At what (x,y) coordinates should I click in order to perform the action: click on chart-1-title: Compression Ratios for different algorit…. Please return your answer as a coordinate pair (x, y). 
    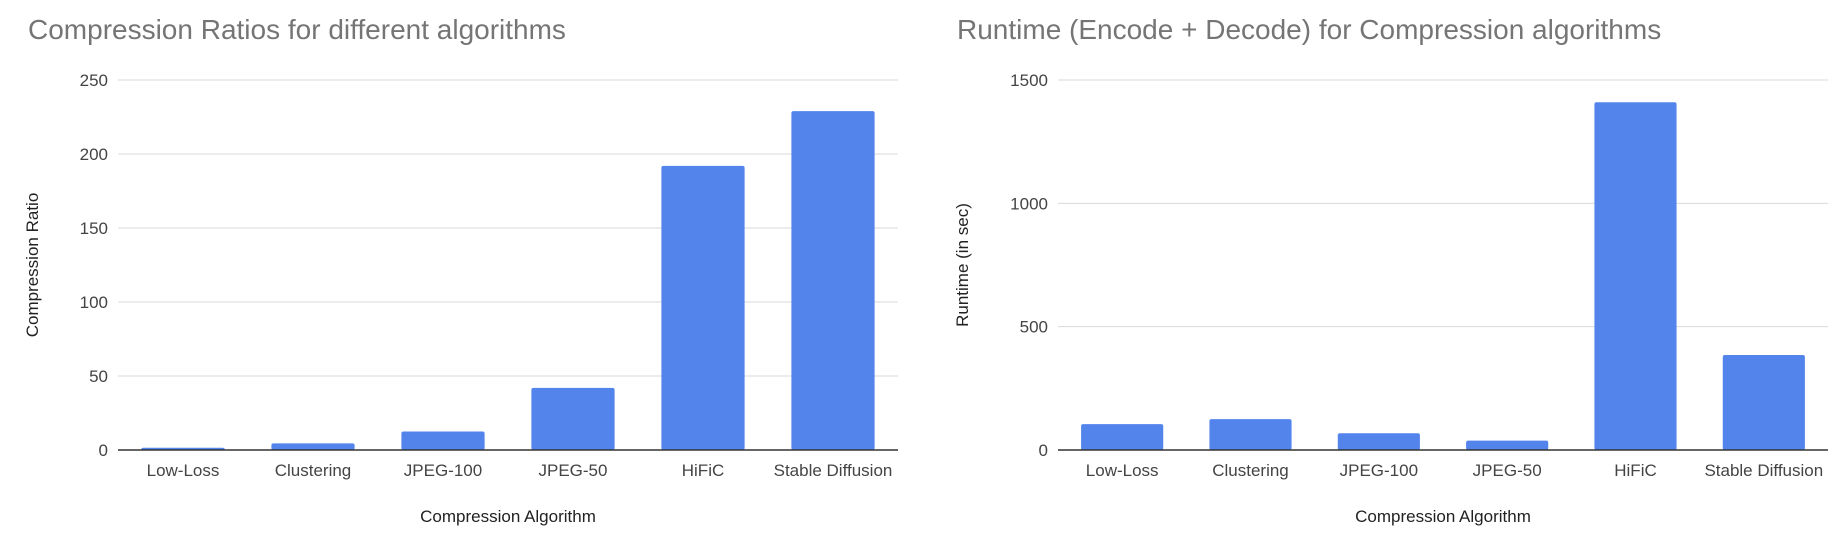
    Looking at the image, I should click on (297, 29).